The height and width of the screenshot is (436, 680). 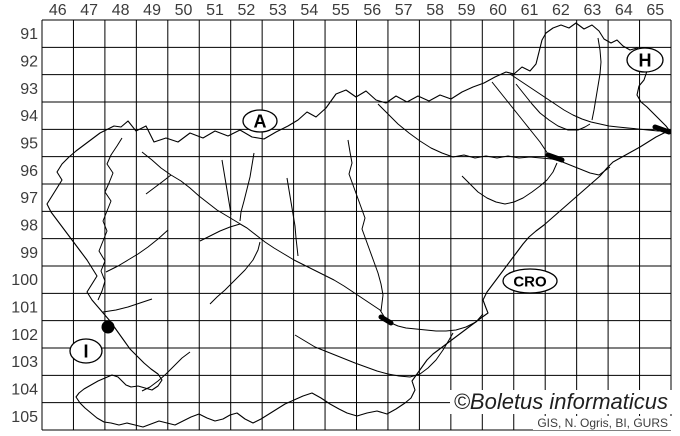 What do you see at coordinates (215, 10) in the screenshot?
I see `grid-col-label: 51` at bounding box center [215, 10].